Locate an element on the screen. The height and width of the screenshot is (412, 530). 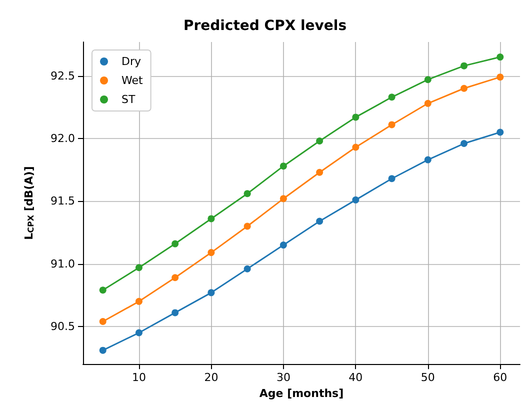
y-axis-title: LCPX [dB(A)] is located at coordinates (29, 203).